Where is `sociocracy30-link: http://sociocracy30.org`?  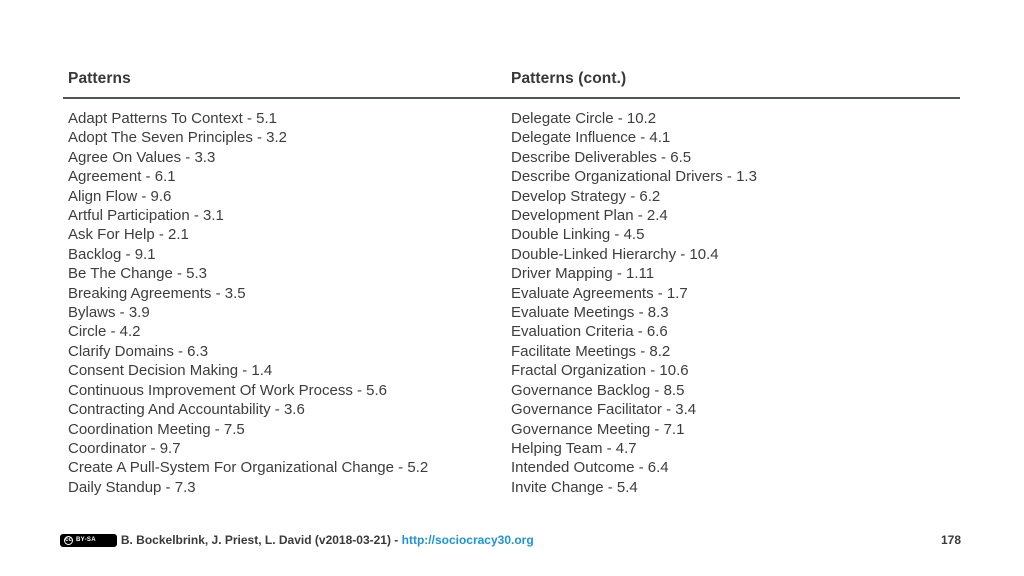 sociocracy30-link: http://sociocracy30.org is located at coordinates (467, 540).